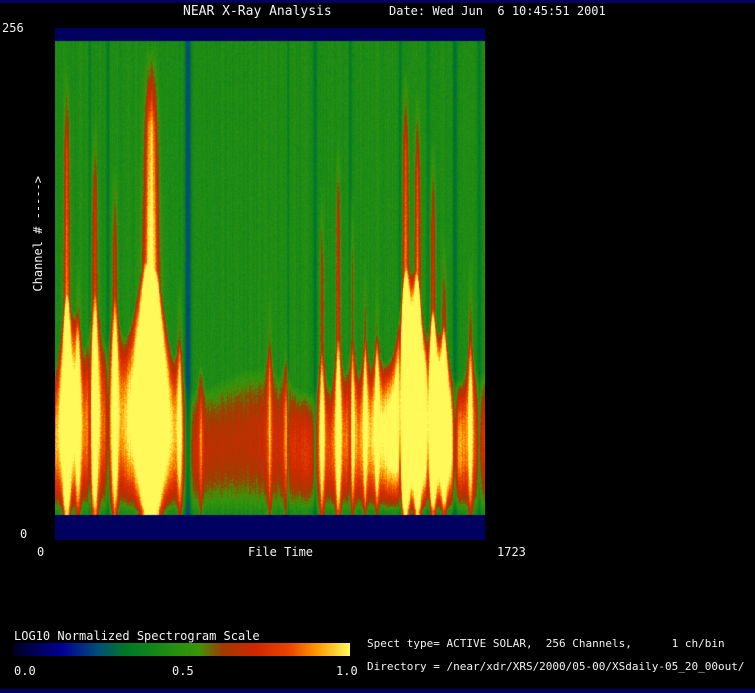  I want to click on colorbar-tick-max: 1.0, so click(347, 671).